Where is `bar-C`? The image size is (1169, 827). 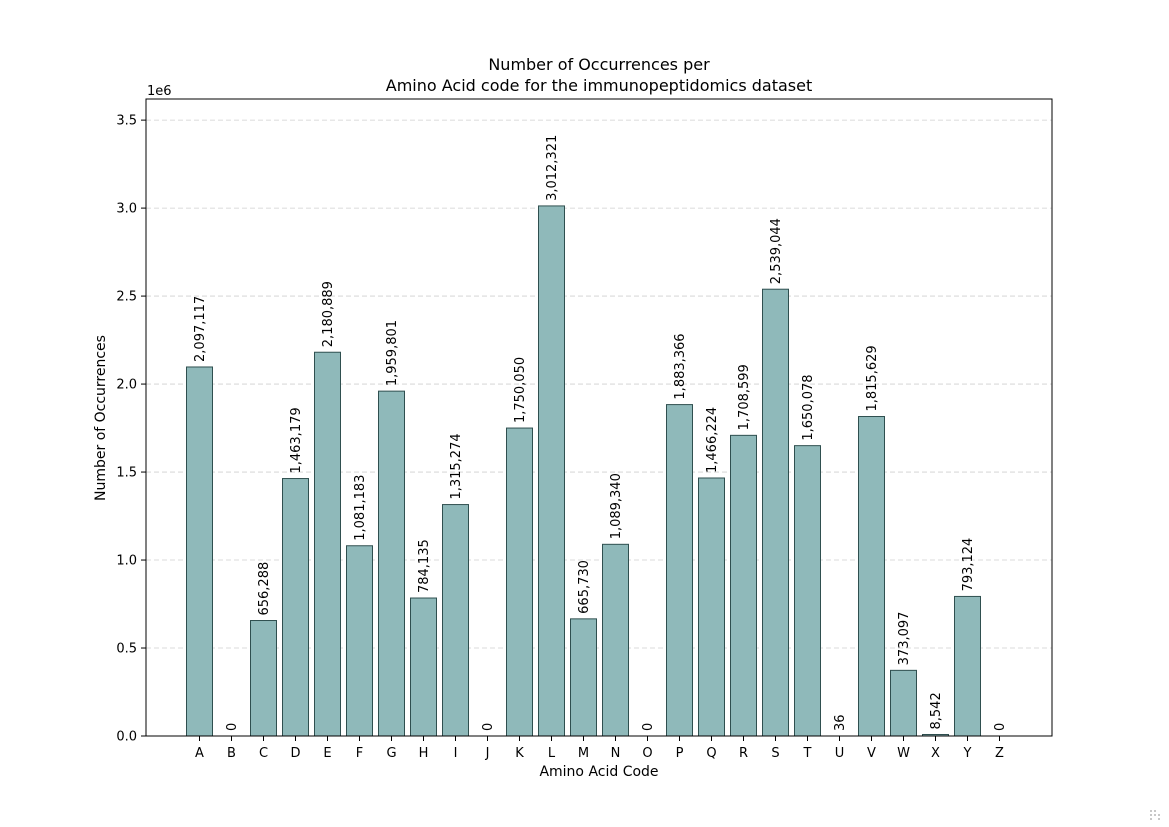 bar-C is located at coordinates (263, 678).